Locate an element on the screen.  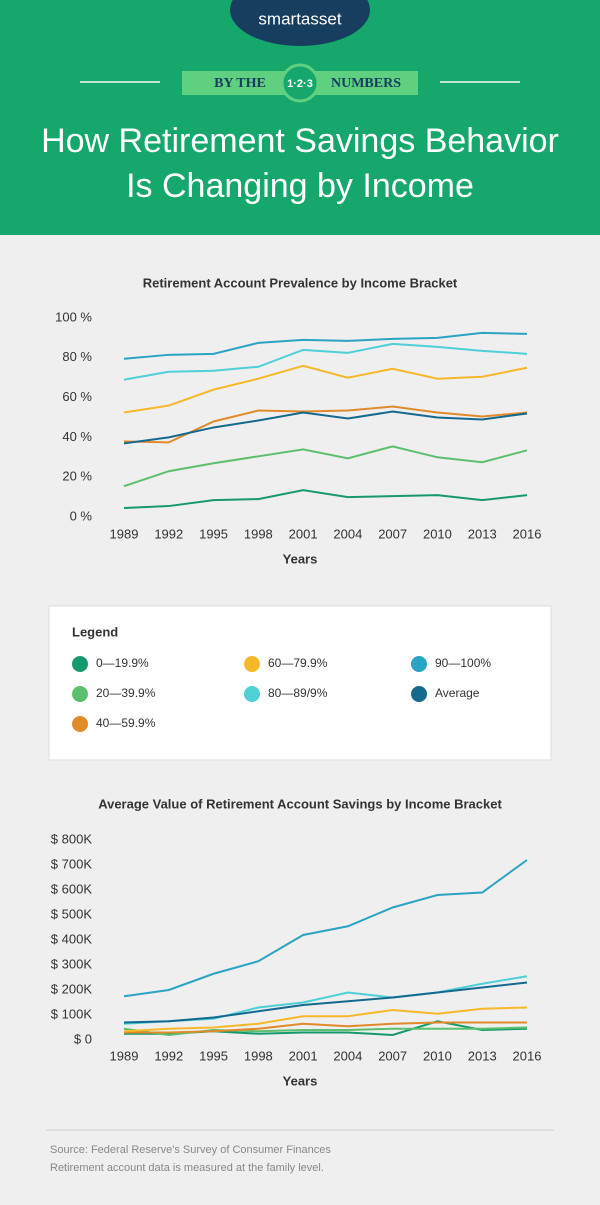
y-tick-label: $ 0 is located at coordinates (83, 1038).